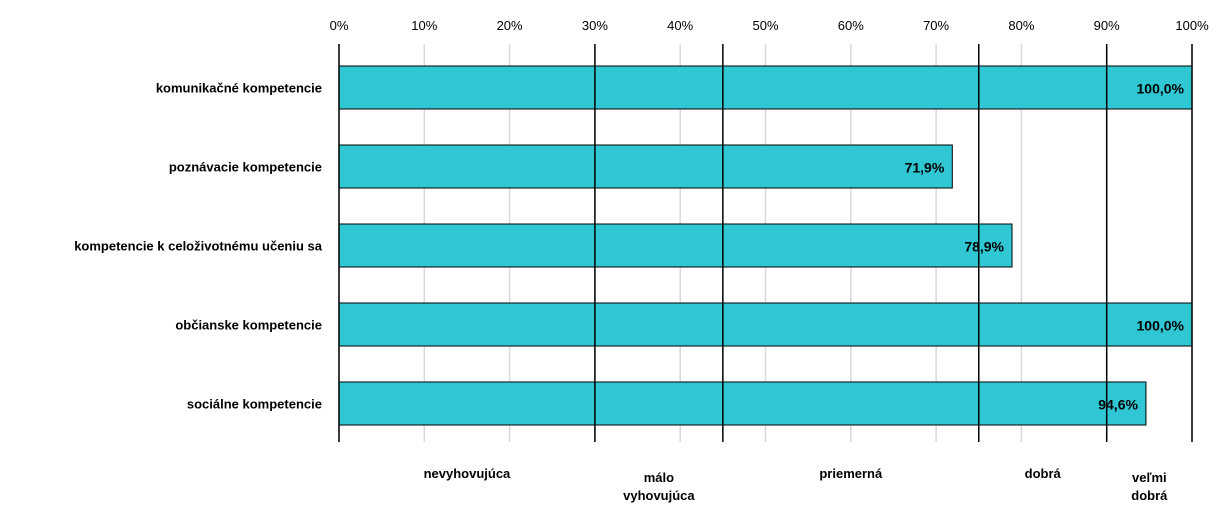 This screenshot has height=507, width=1216. What do you see at coordinates (765, 25) in the screenshot?
I see `x-tick-label: 50%` at bounding box center [765, 25].